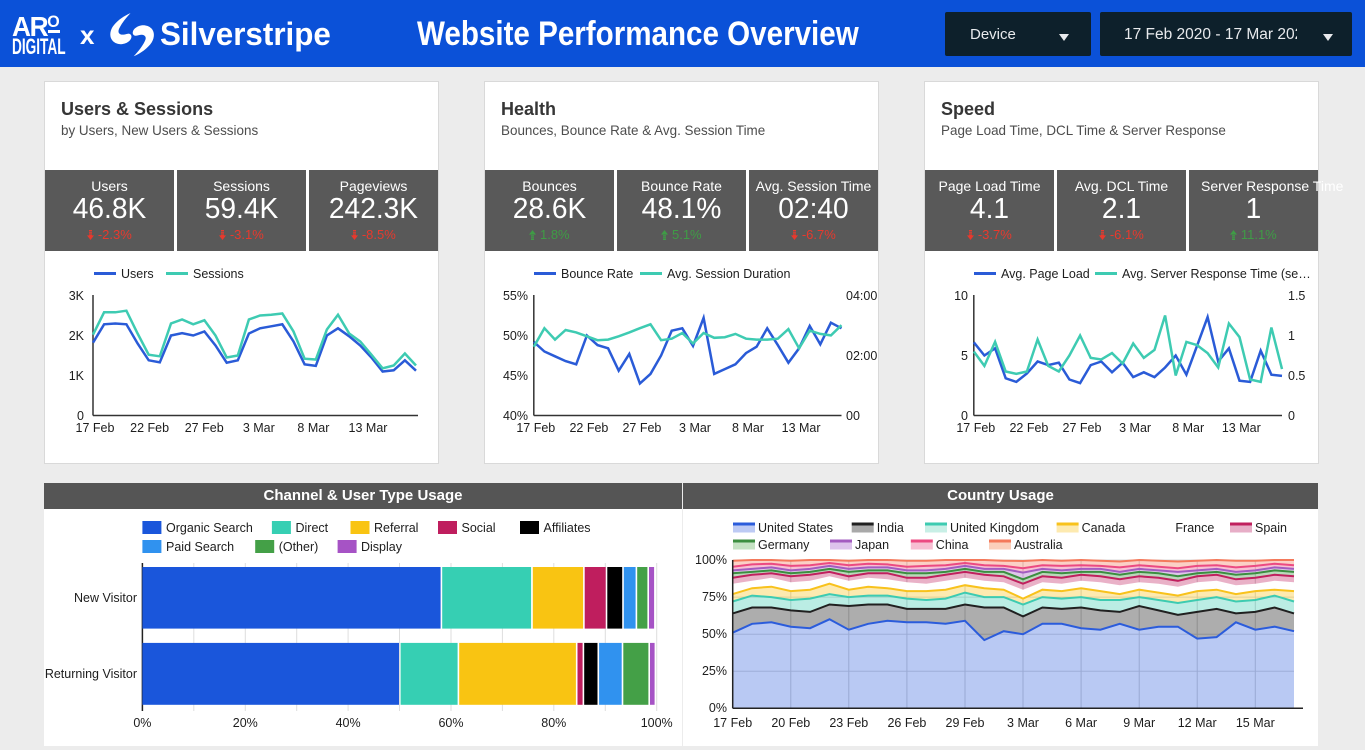  Describe the element at coordinates (1045, 274) in the screenshot. I see `svg-text: Avg. Page Load` at that location.